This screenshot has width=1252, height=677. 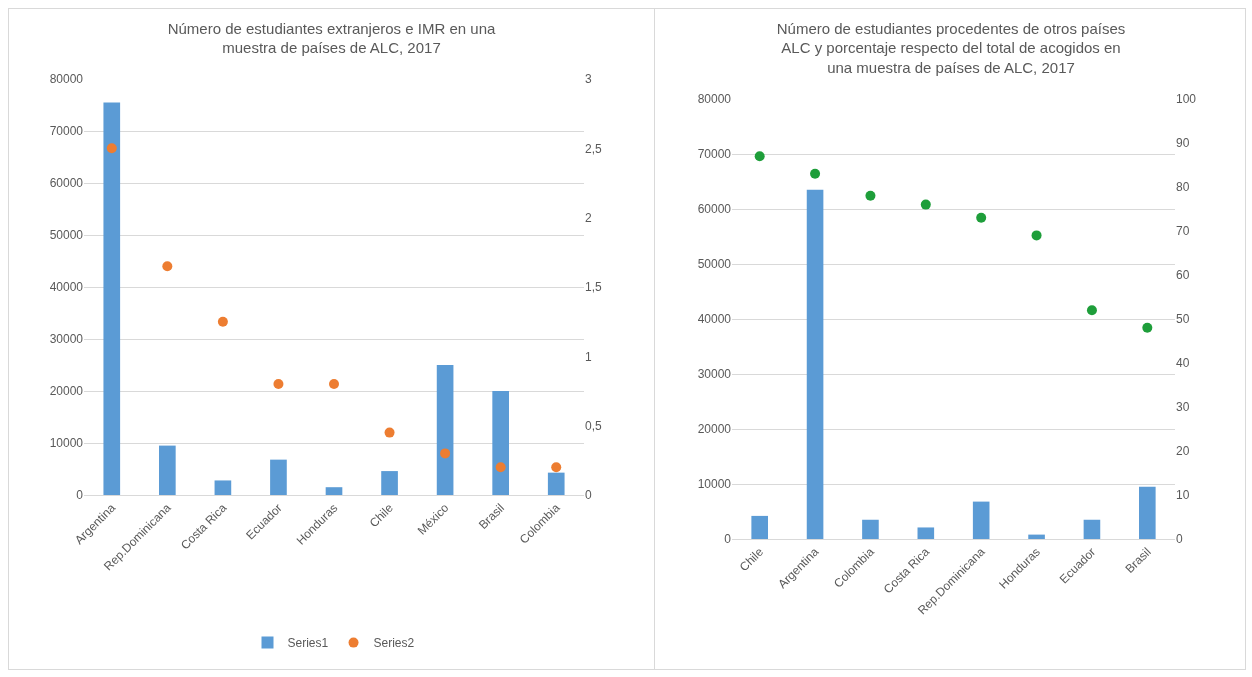 I want to click on y2-tick-label: 2,5, so click(x=594, y=148).